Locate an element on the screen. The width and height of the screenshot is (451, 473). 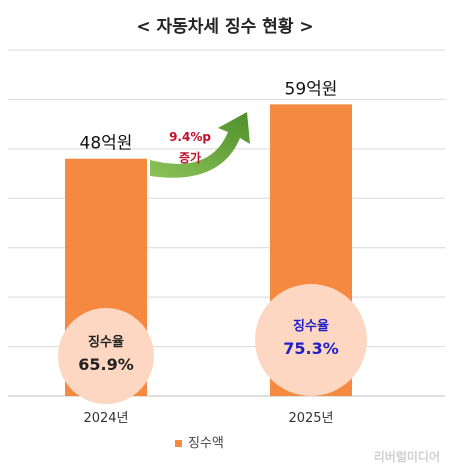
x-tick-label-2: 2025년 is located at coordinates (310, 418).